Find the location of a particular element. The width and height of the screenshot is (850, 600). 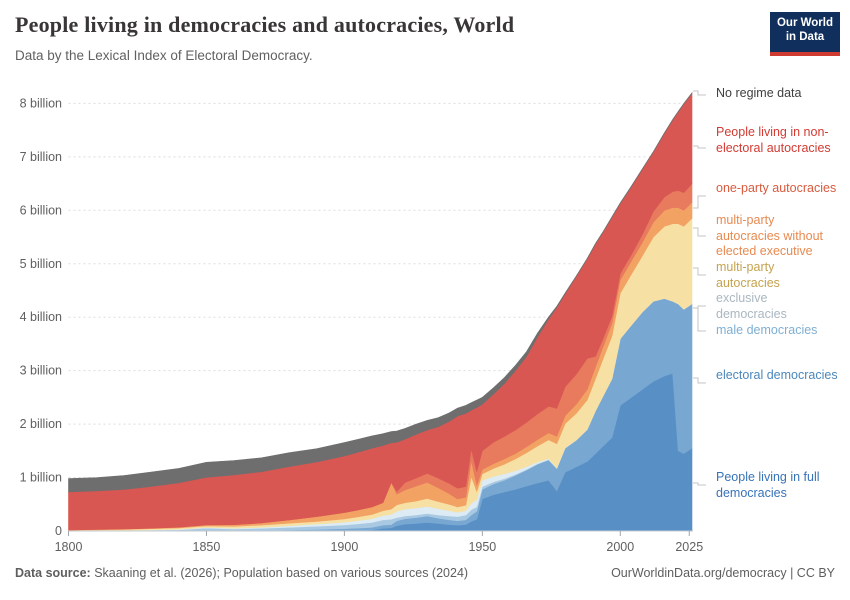

footer-source-label: Data source: is located at coordinates (53, 573).